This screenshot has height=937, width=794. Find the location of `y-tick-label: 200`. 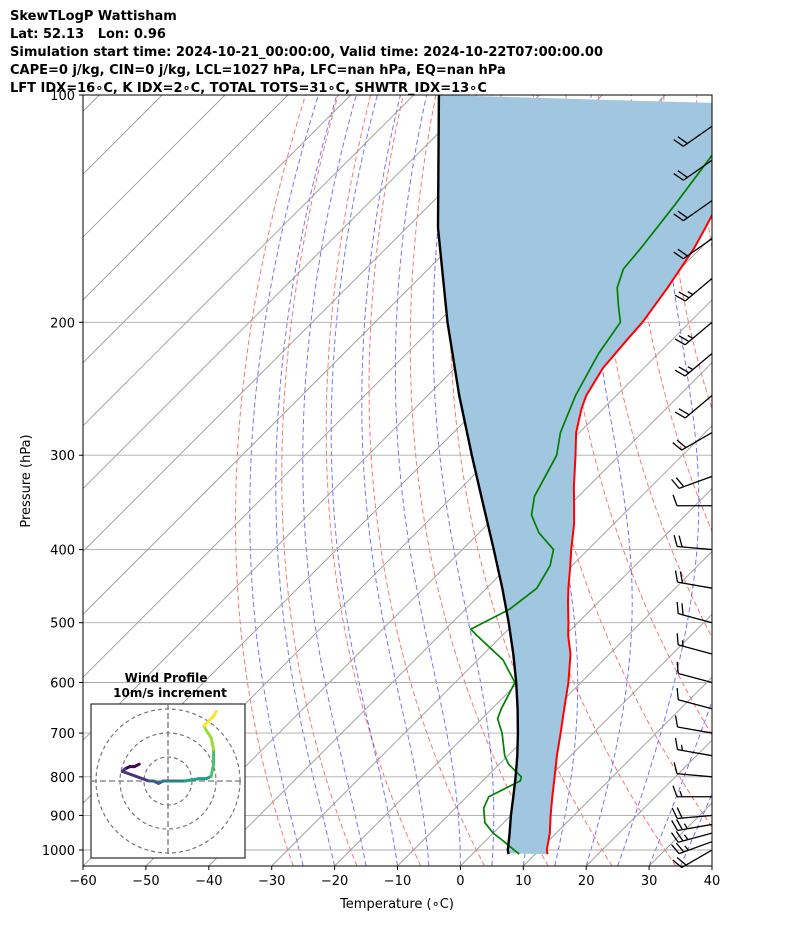

y-tick-label: 200 is located at coordinates (62, 323).